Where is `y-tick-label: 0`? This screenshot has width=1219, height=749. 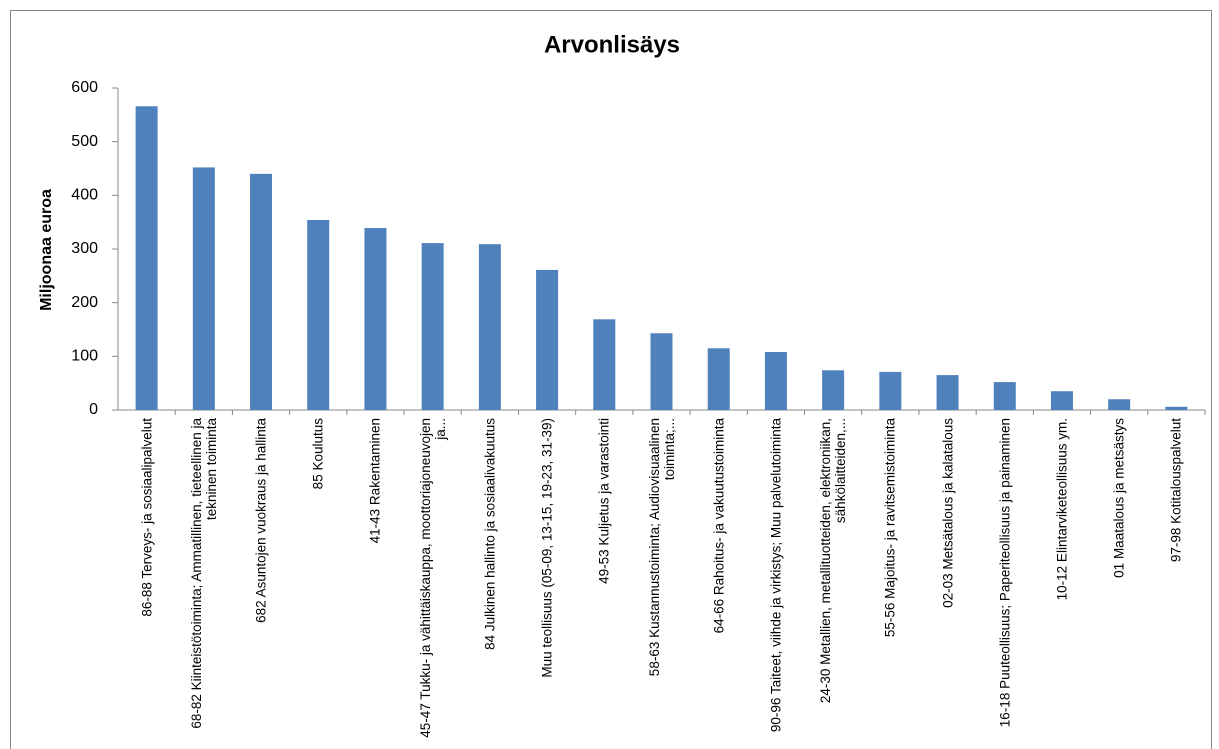 y-tick-label: 0 is located at coordinates (93, 409).